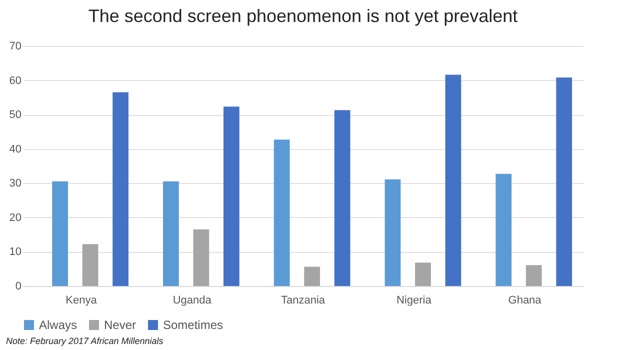 The width and height of the screenshot is (640, 350). I want to click on y-tick-label: 40, so click(15, 149).